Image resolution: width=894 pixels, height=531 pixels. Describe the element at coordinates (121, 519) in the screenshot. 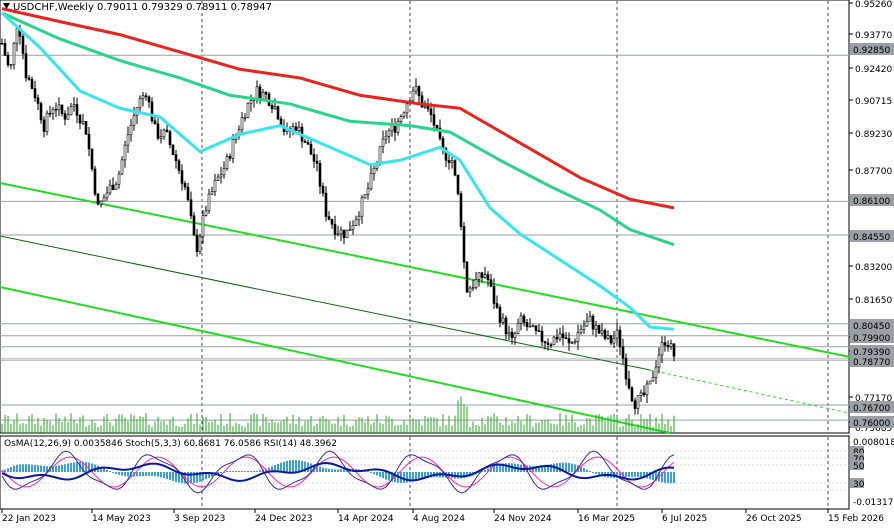

I see `time-label: 14 May 2023` at that location.